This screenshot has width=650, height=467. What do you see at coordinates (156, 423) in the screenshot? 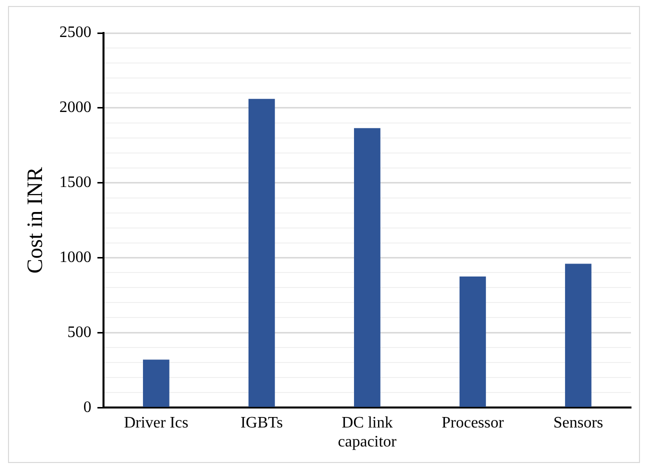
I see `x-tick-label: Driver Ics` at bounding box center [156, 423].